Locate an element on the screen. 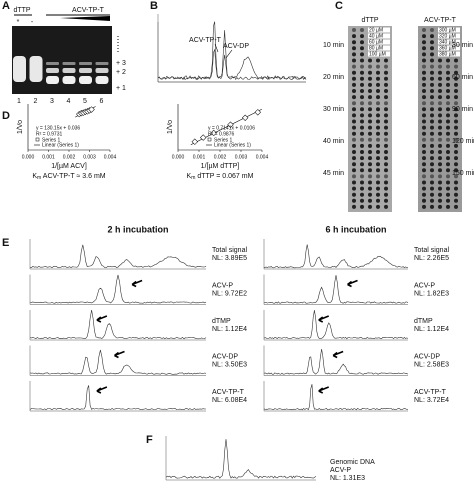 The image size is (474, 491). trace-name: dTMP is located at coordinates (423, 321).